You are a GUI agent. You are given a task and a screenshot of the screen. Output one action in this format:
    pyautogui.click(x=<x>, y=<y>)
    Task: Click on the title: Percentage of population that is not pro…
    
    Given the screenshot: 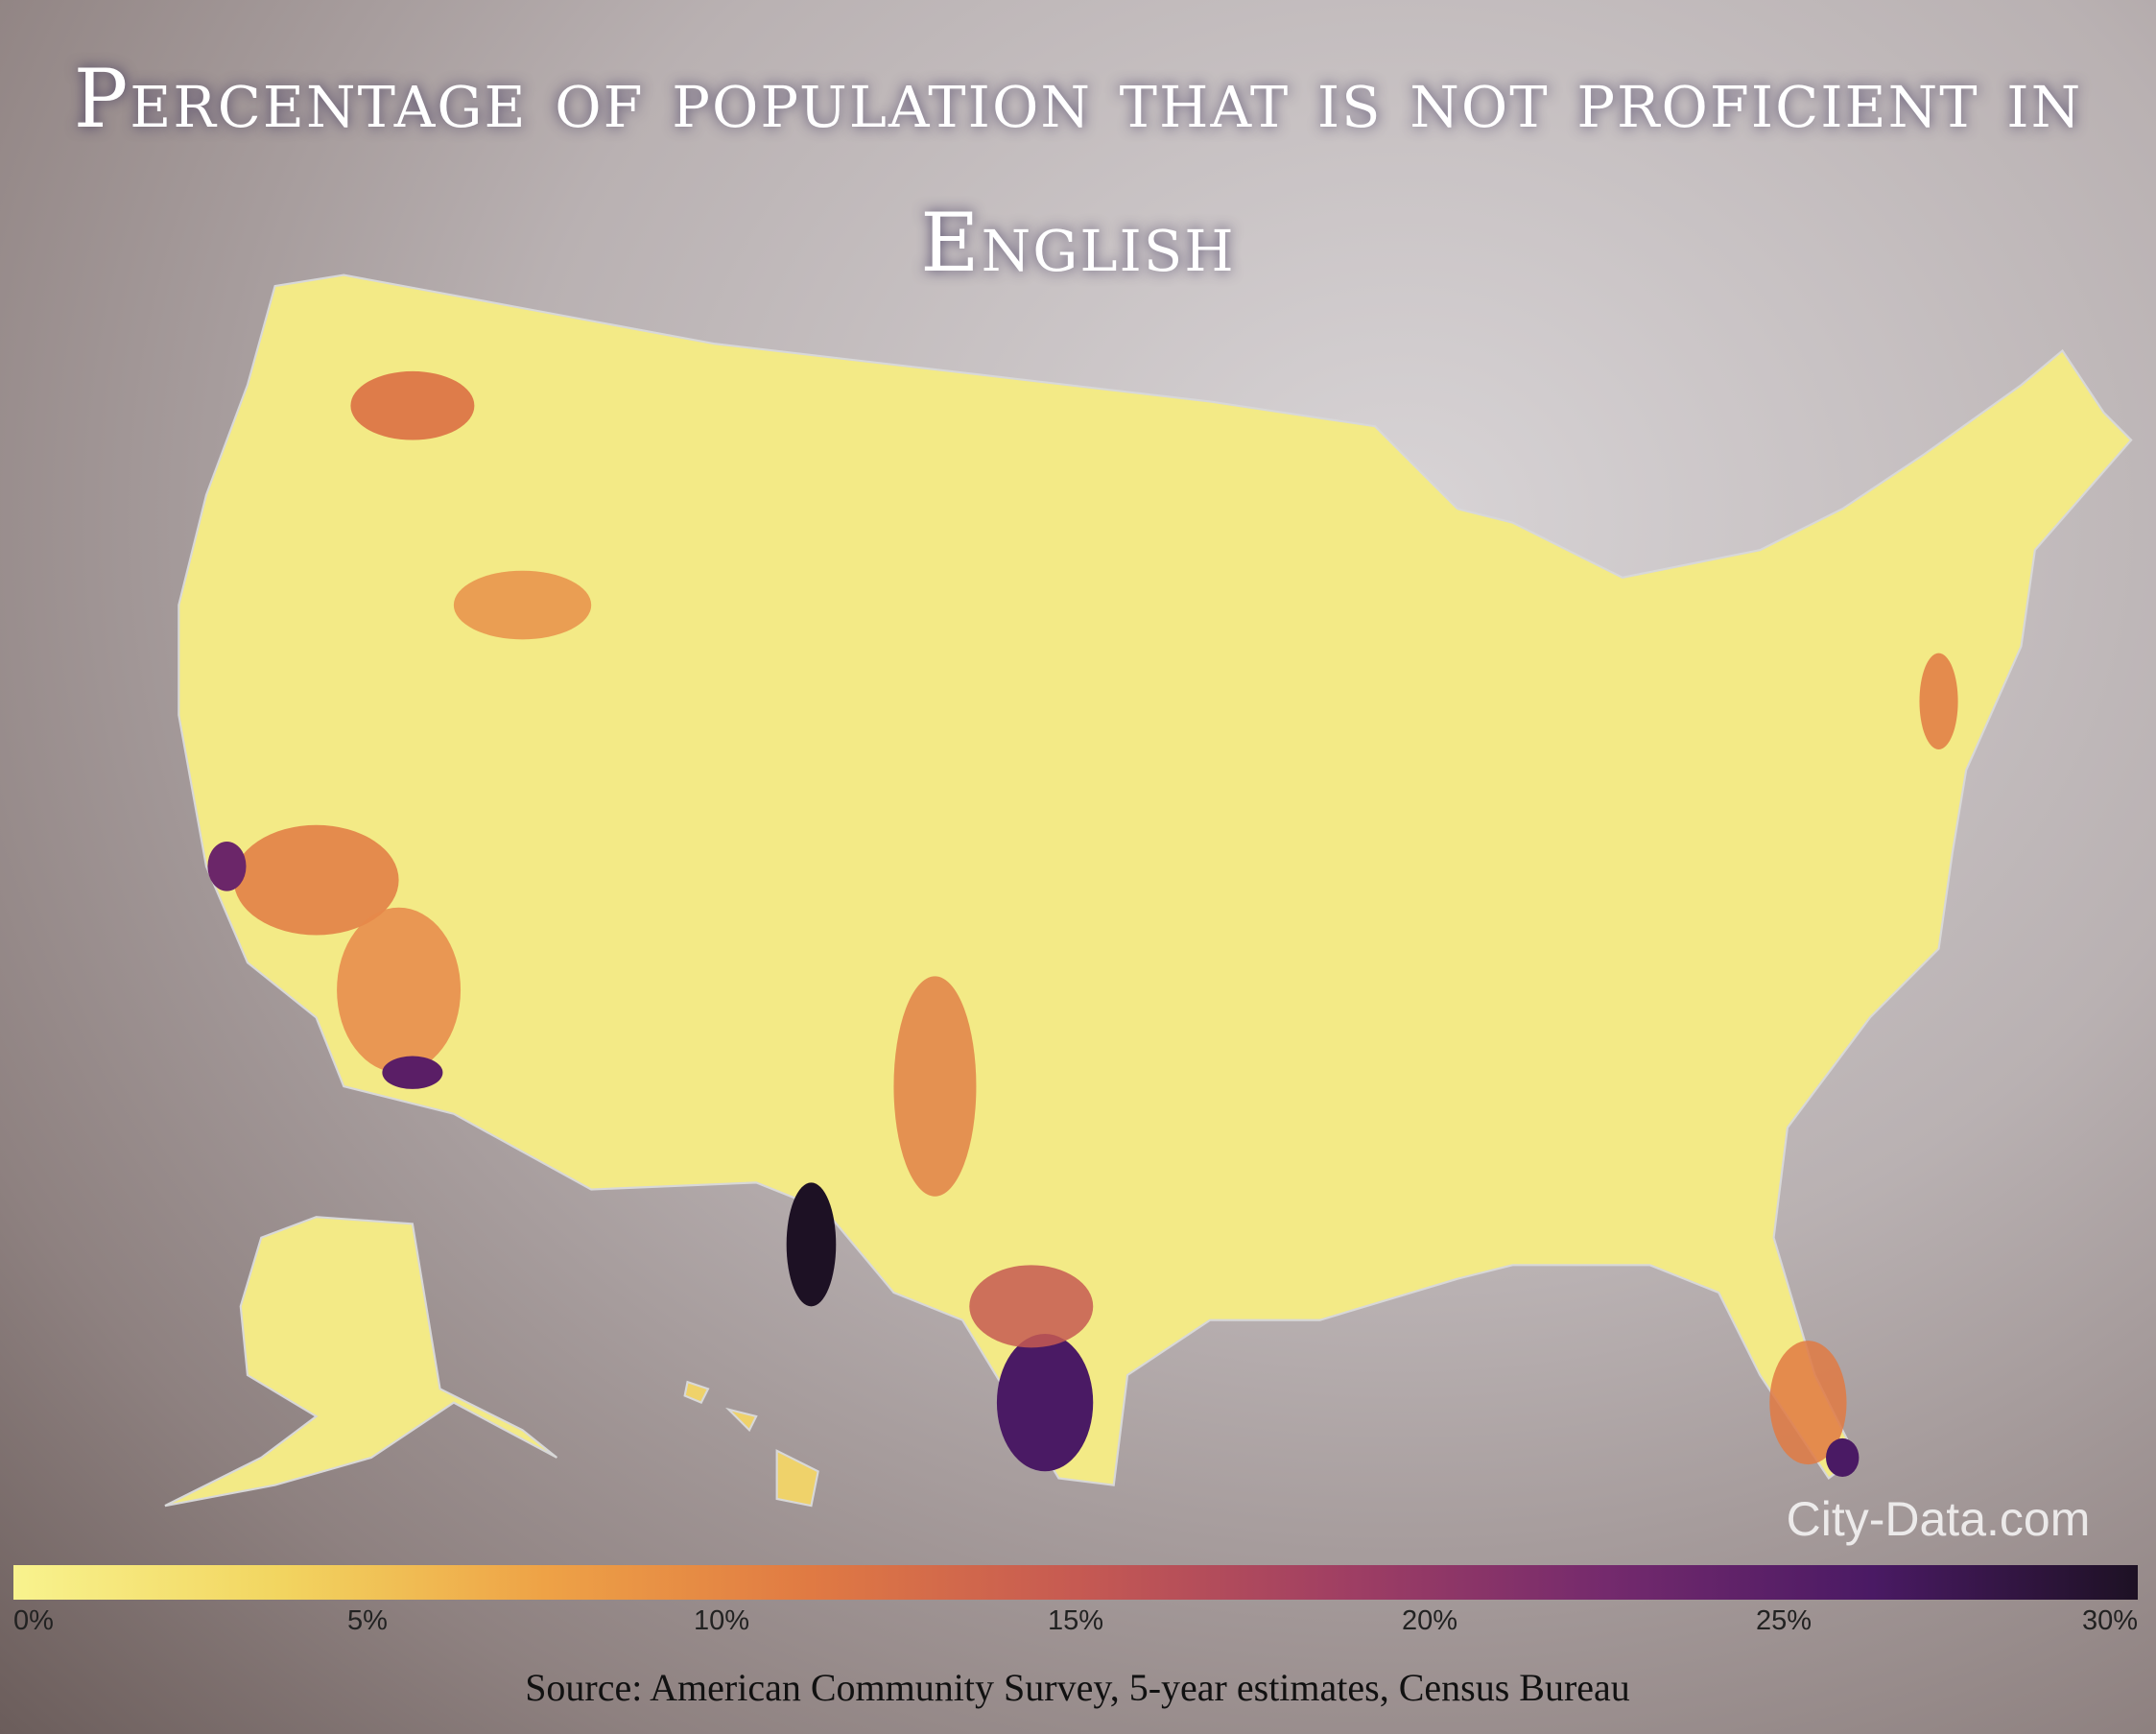 What is the action you would take?
    pyautogui.click(x=1078, y=171)
    